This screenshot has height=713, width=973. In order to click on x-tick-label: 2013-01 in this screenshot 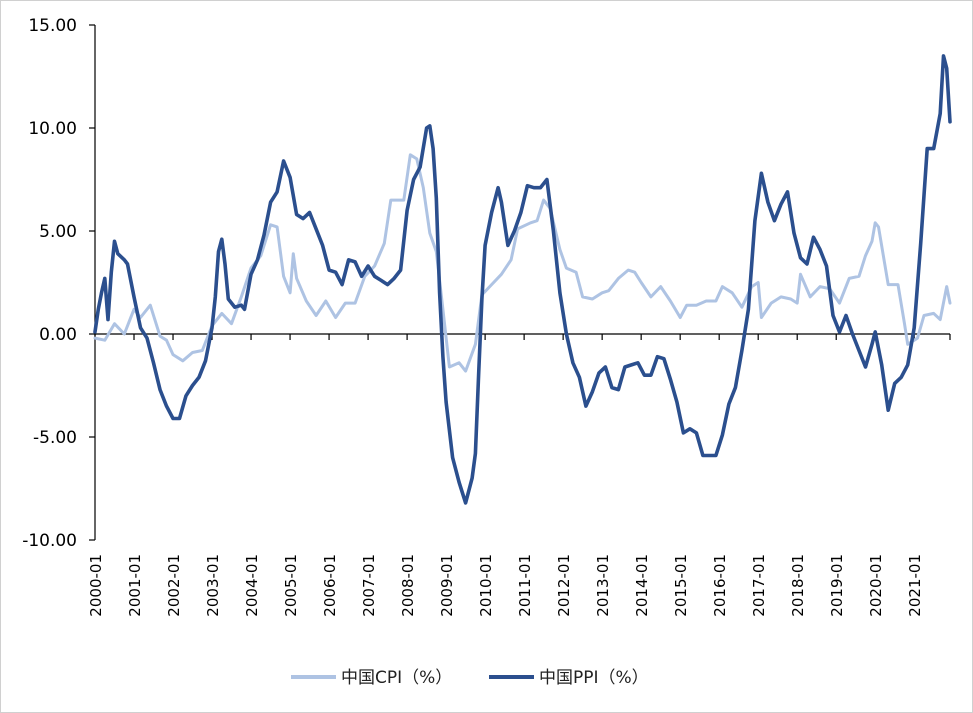, I will do `click(603, 585)`.